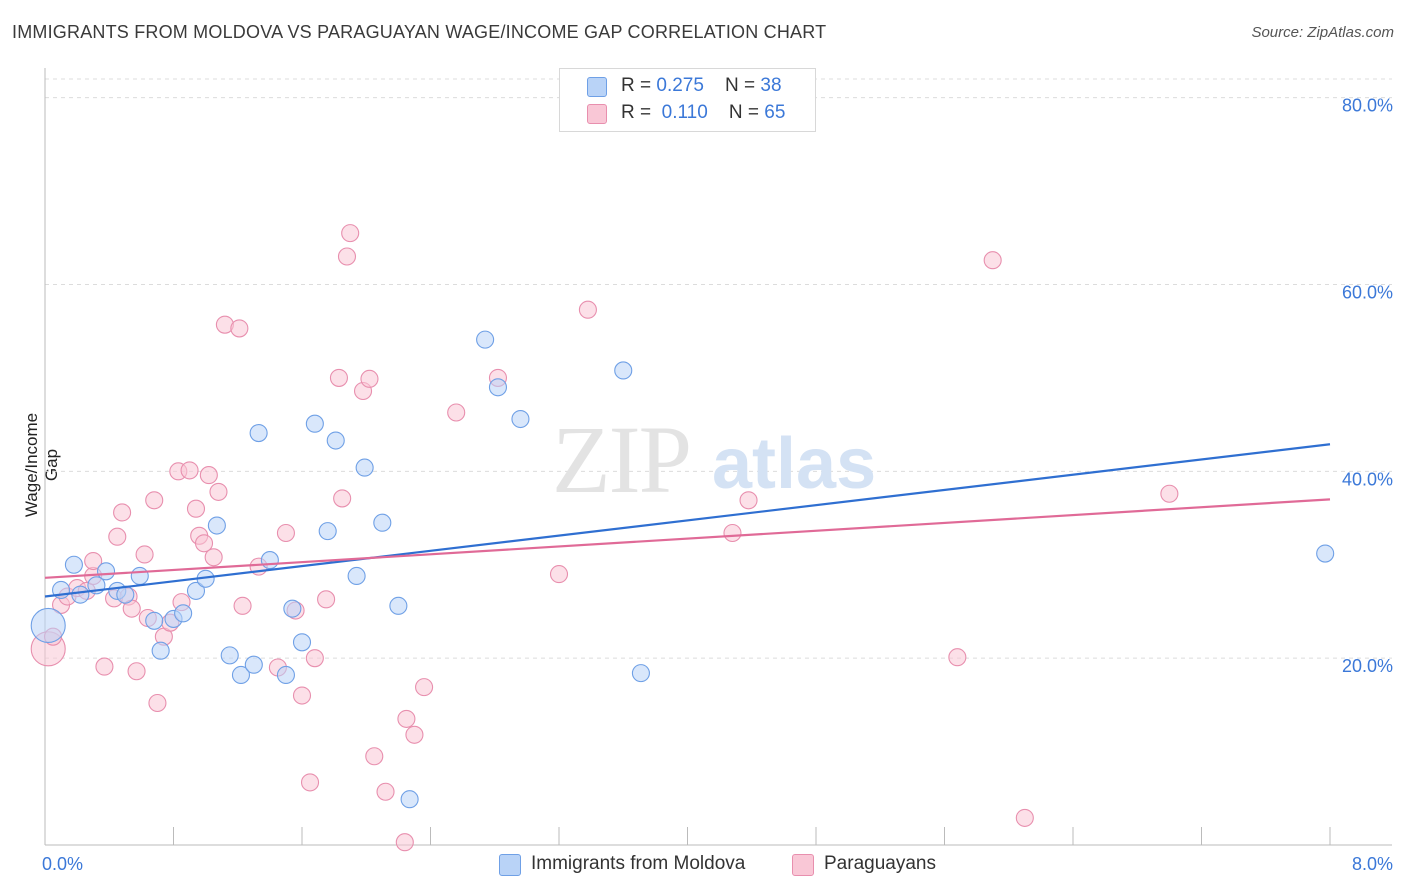 The image size is (1406, 892). I want to click on legend-r-value: 0.110, so click(684, 112).